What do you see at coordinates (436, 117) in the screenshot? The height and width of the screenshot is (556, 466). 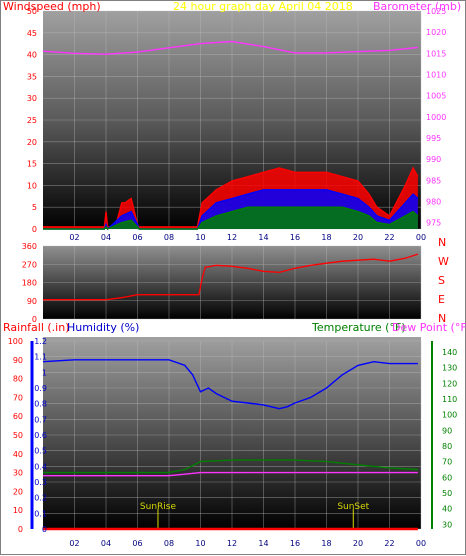 I see `barometer-tick-label: 1000` at bounding box center [436, 117].